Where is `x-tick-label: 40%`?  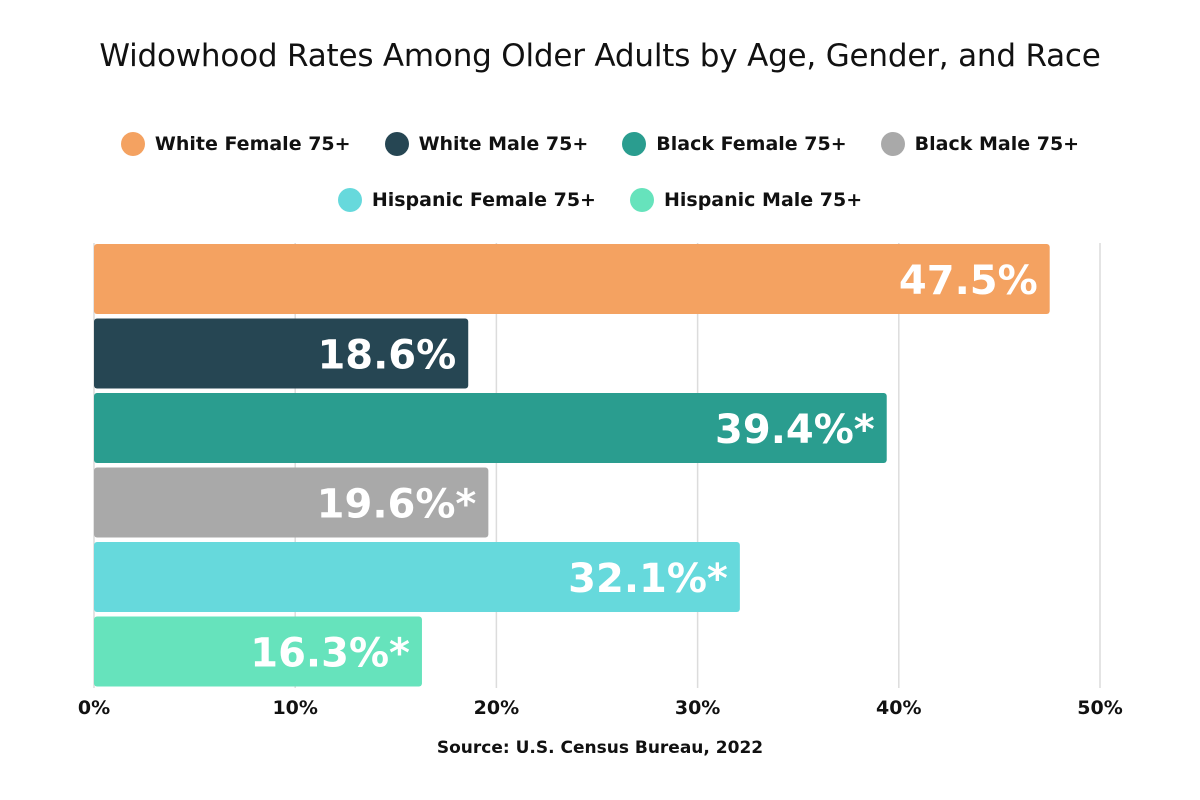
x-tick-label: 40% is located at coordinates (898, 708).